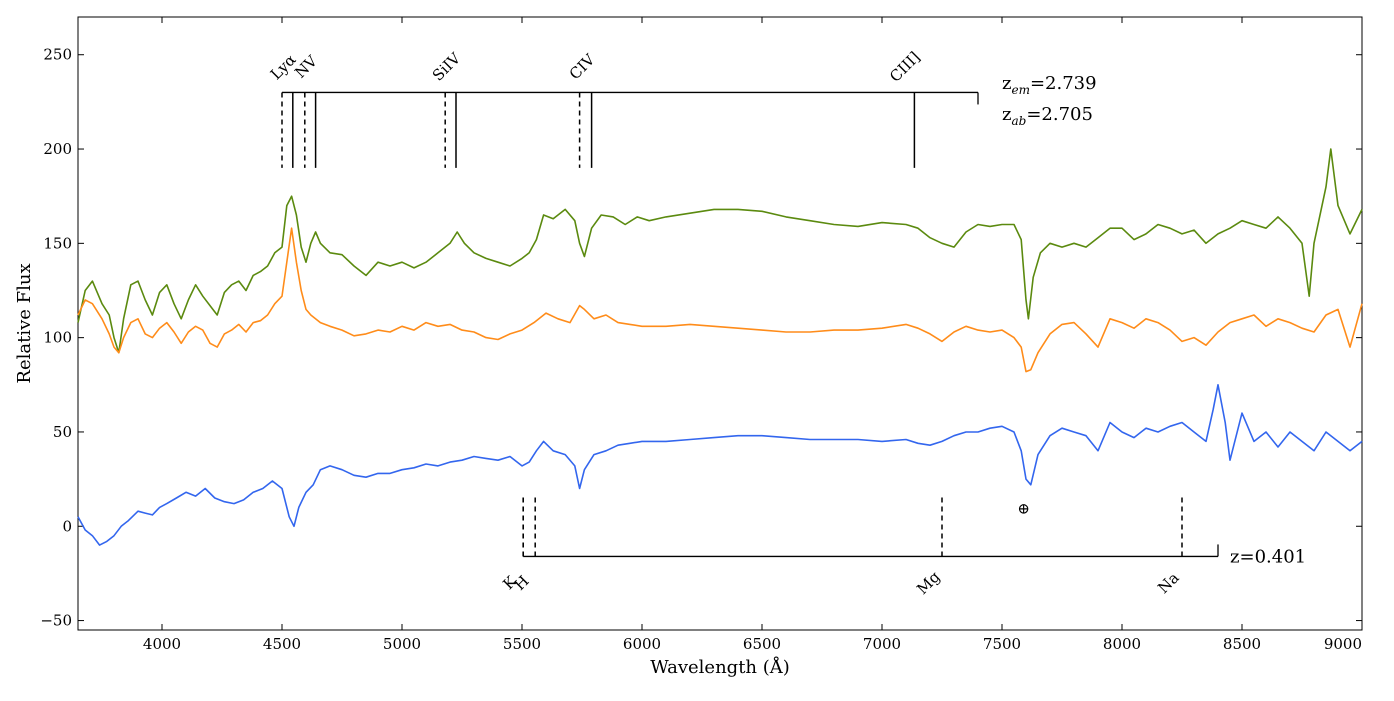 The height and width of the screenshot is (701, 1394). Describe the element at coordinates (1168, 583) in the screenshot. I see `absorption-line-label: Na` at that location.